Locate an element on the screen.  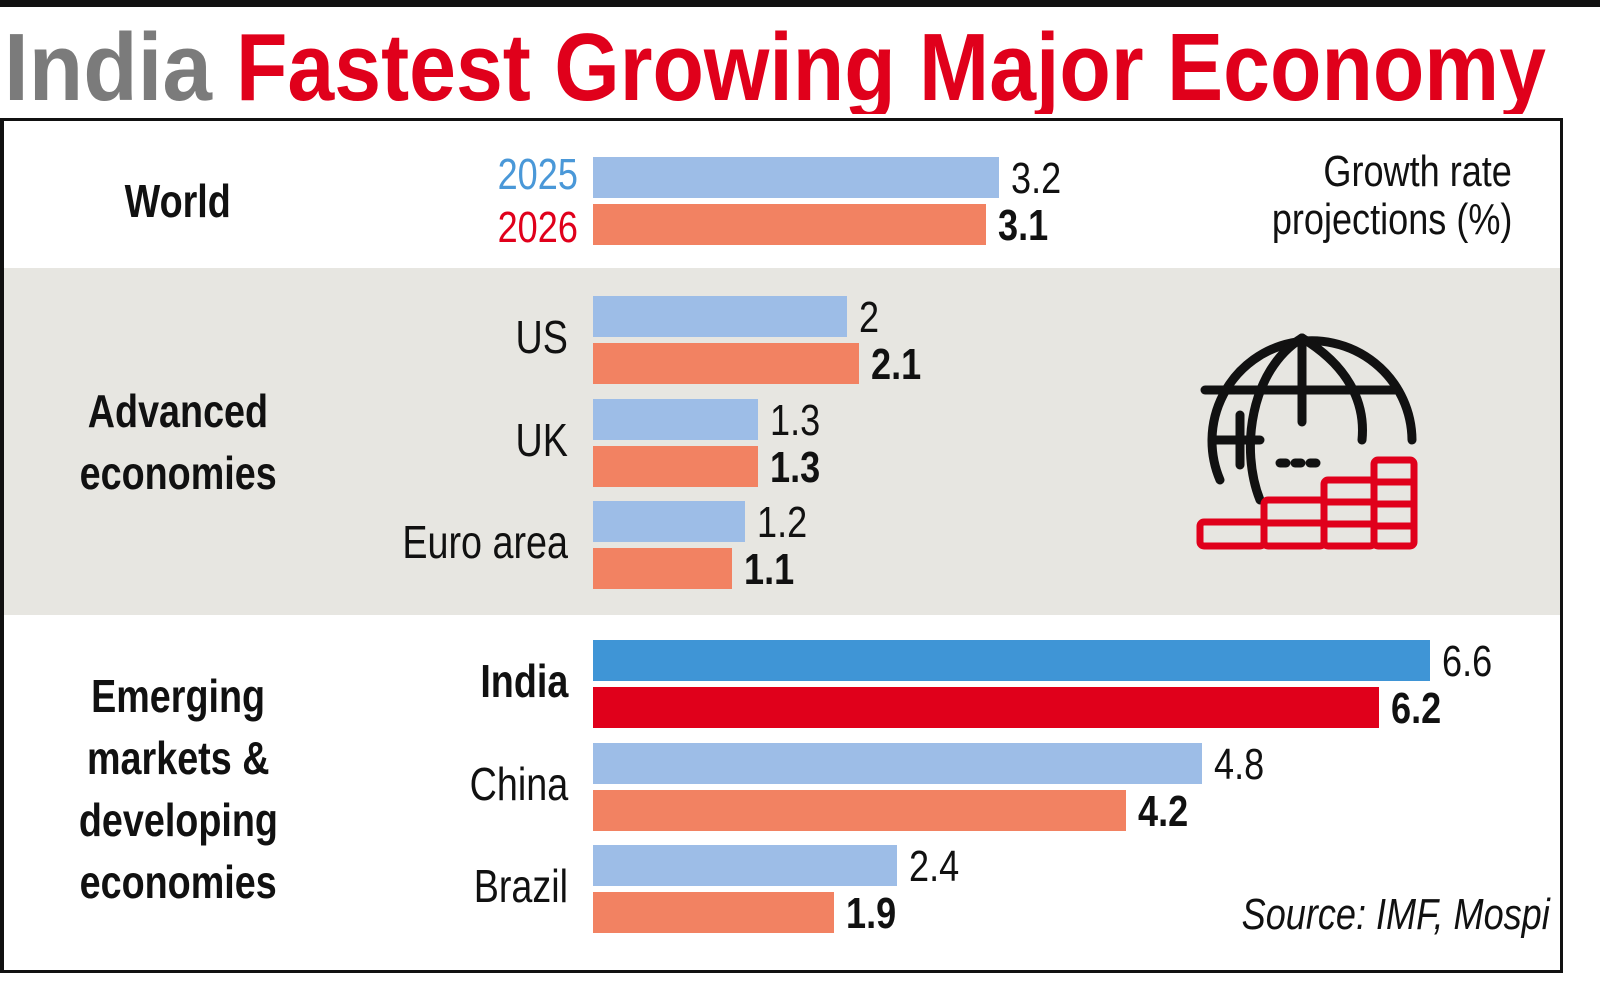
value-label: 4.8 is located at coordinates (1238, 764).